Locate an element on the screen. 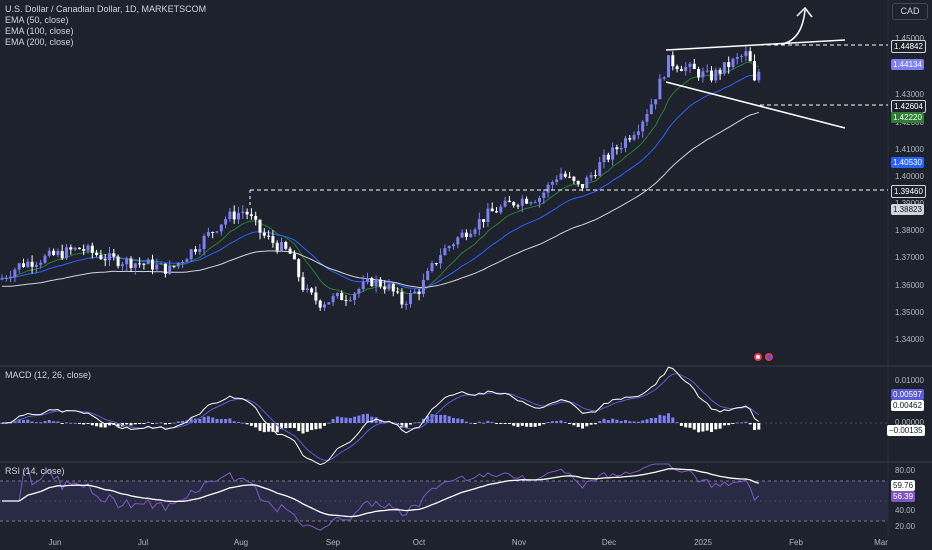 The width and height of the screenshot is (932, 550). ema100-legend: EMA (100, close) is located at coordinates (39, 31).